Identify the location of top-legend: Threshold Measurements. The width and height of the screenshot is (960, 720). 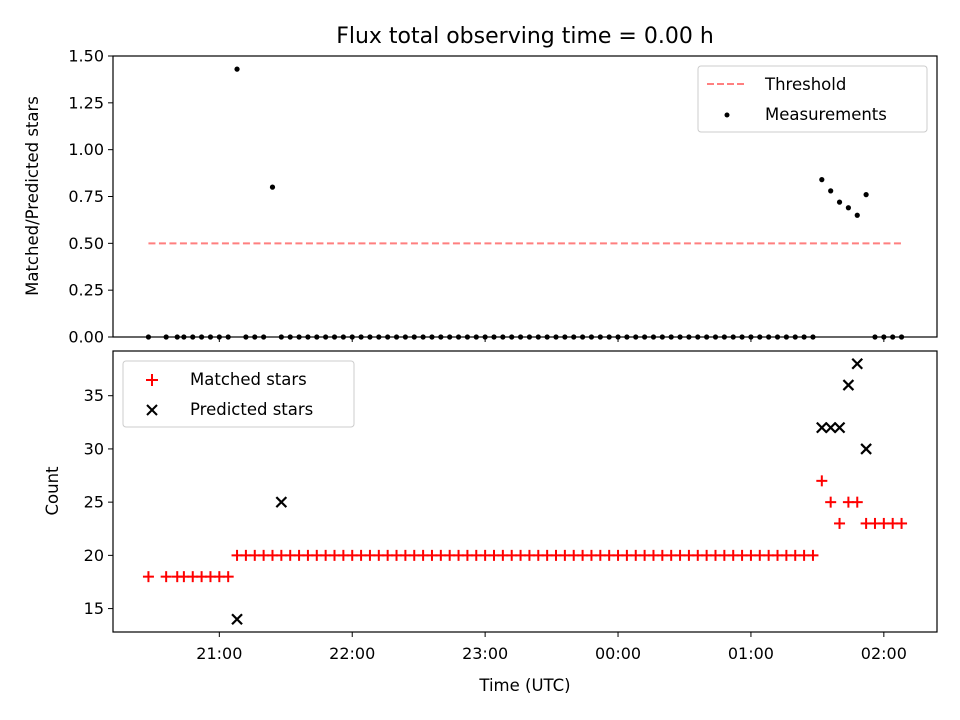
(812, 99).